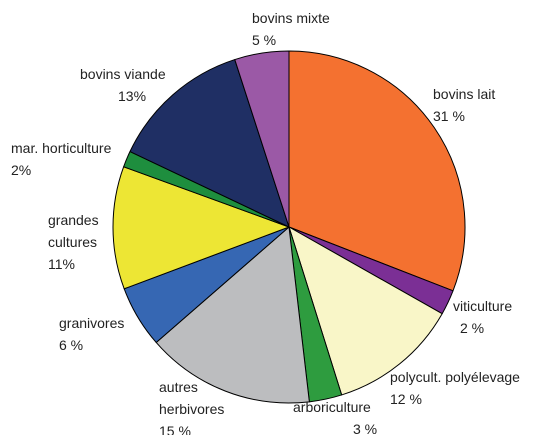  Describe the element at coordinates (93, 334) in the screenshot. I see `label-granivores: granivores 6 %` at that location.